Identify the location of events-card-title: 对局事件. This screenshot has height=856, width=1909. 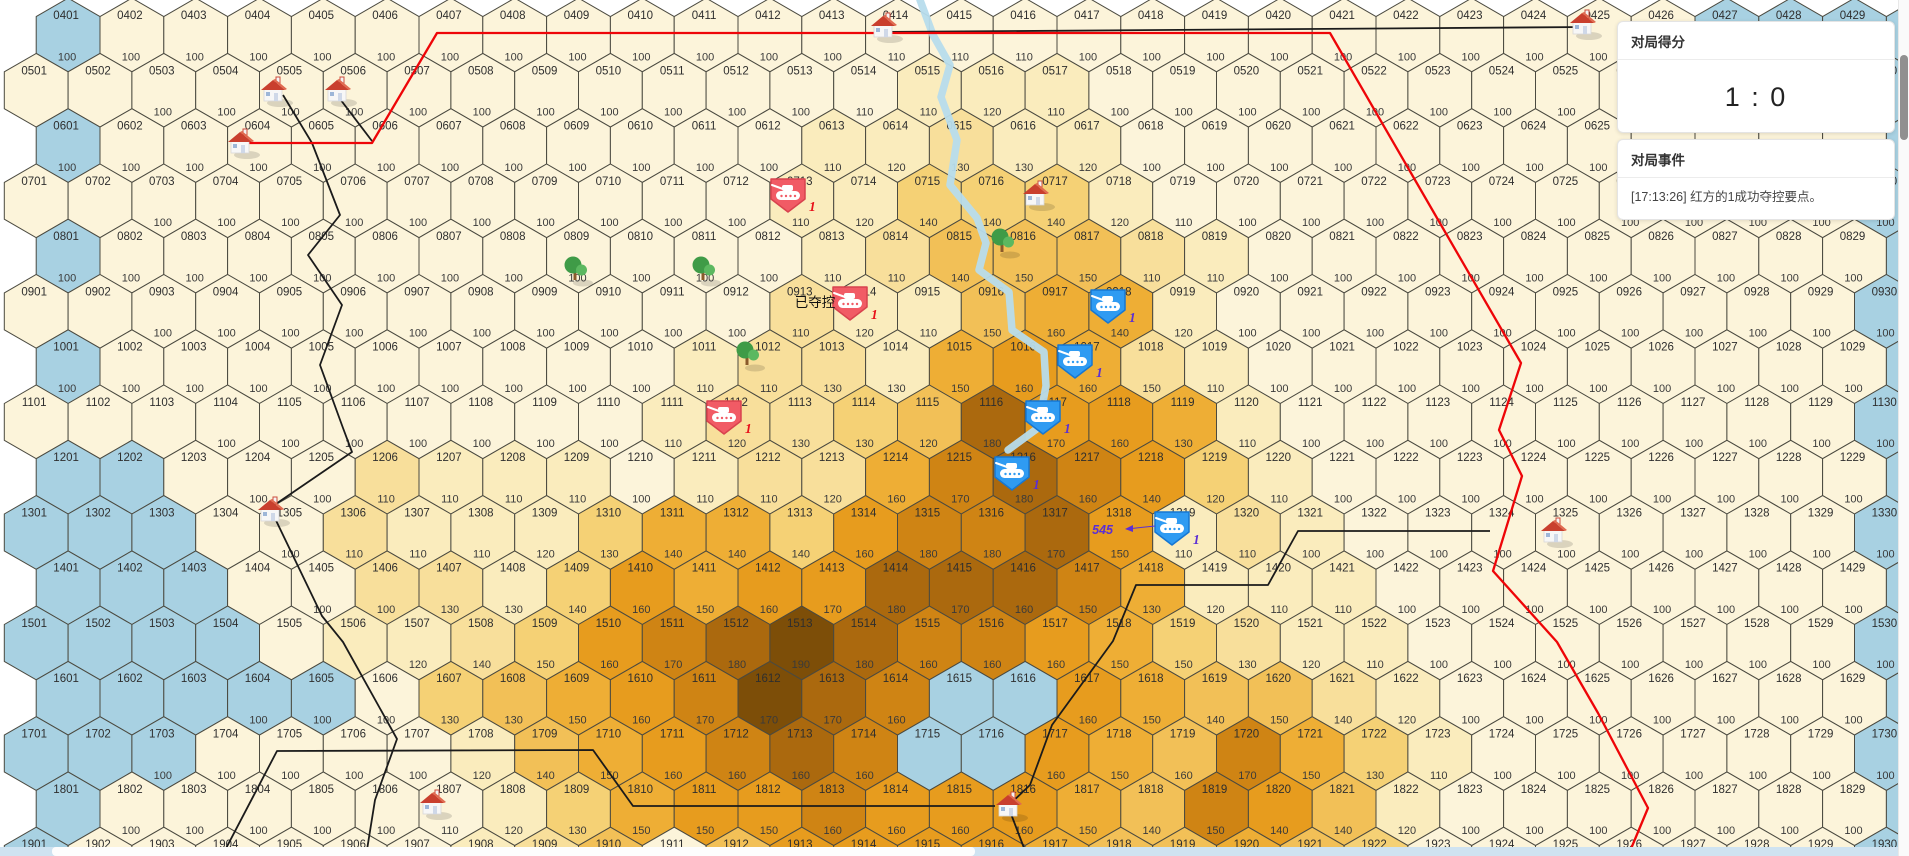
(1756, 159).